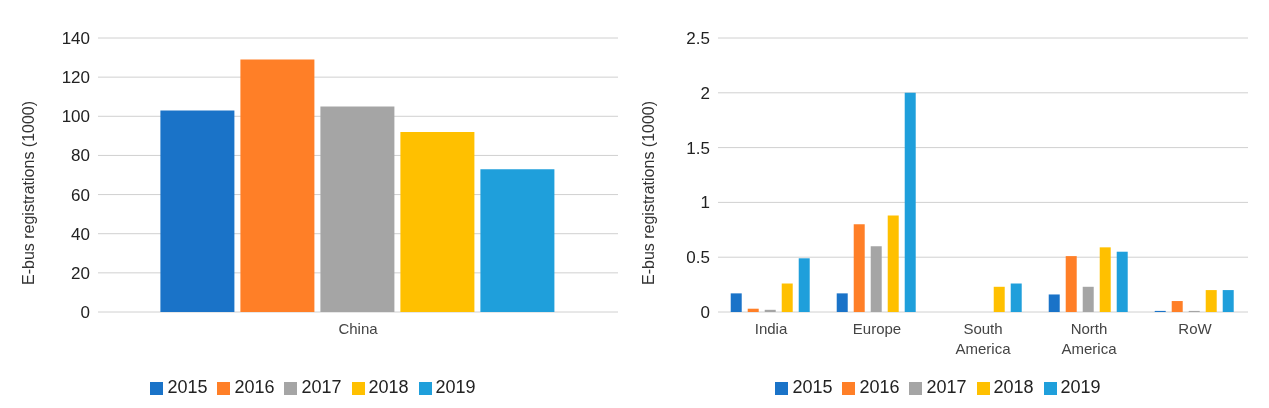  What do you see at coordinates (75, 39) in the screenshot?
I see `y-tick-label: 140` at bounding box center [75, 39].